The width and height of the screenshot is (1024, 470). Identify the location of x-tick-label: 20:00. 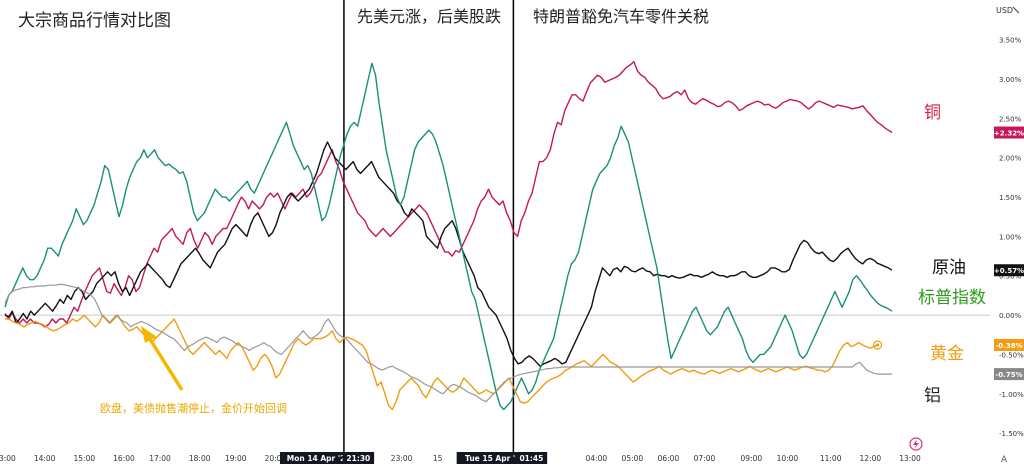
(276, 458).